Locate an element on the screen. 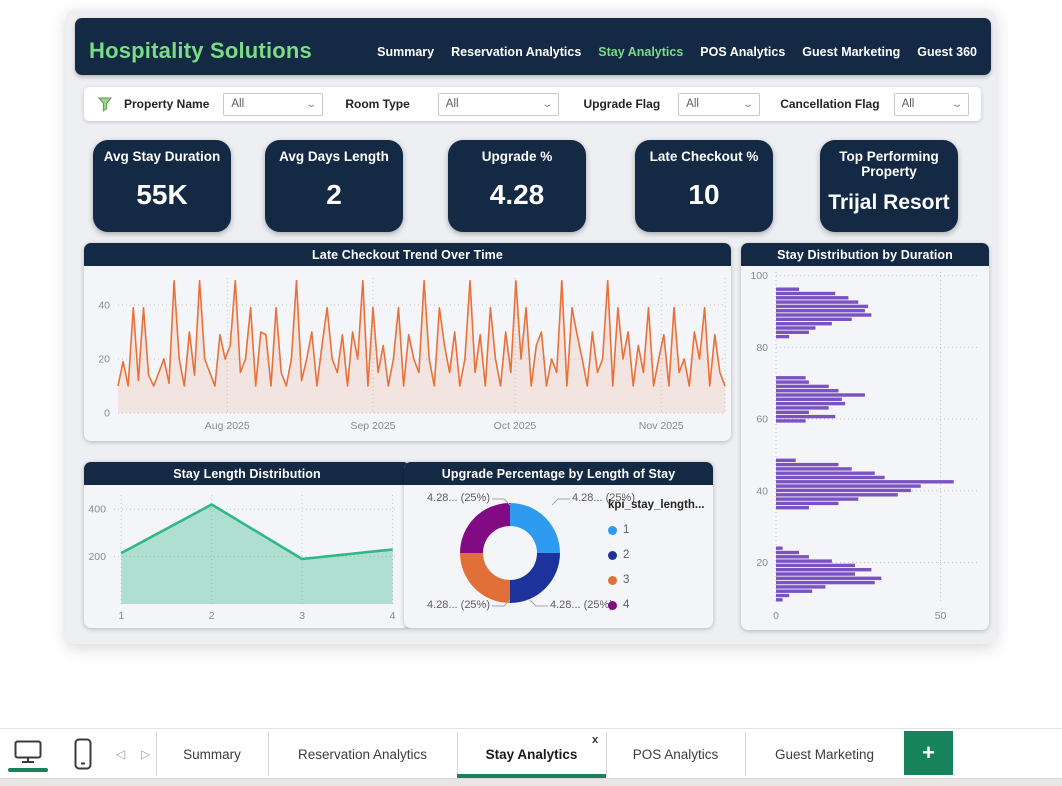 This screenshot has width=1062, height=786. line-chart-late-checkout-trend: 0 20 40 Aug 2025 Sep 2025 Oct 2025 Nov 2025 is located at coordinates (407, 353).